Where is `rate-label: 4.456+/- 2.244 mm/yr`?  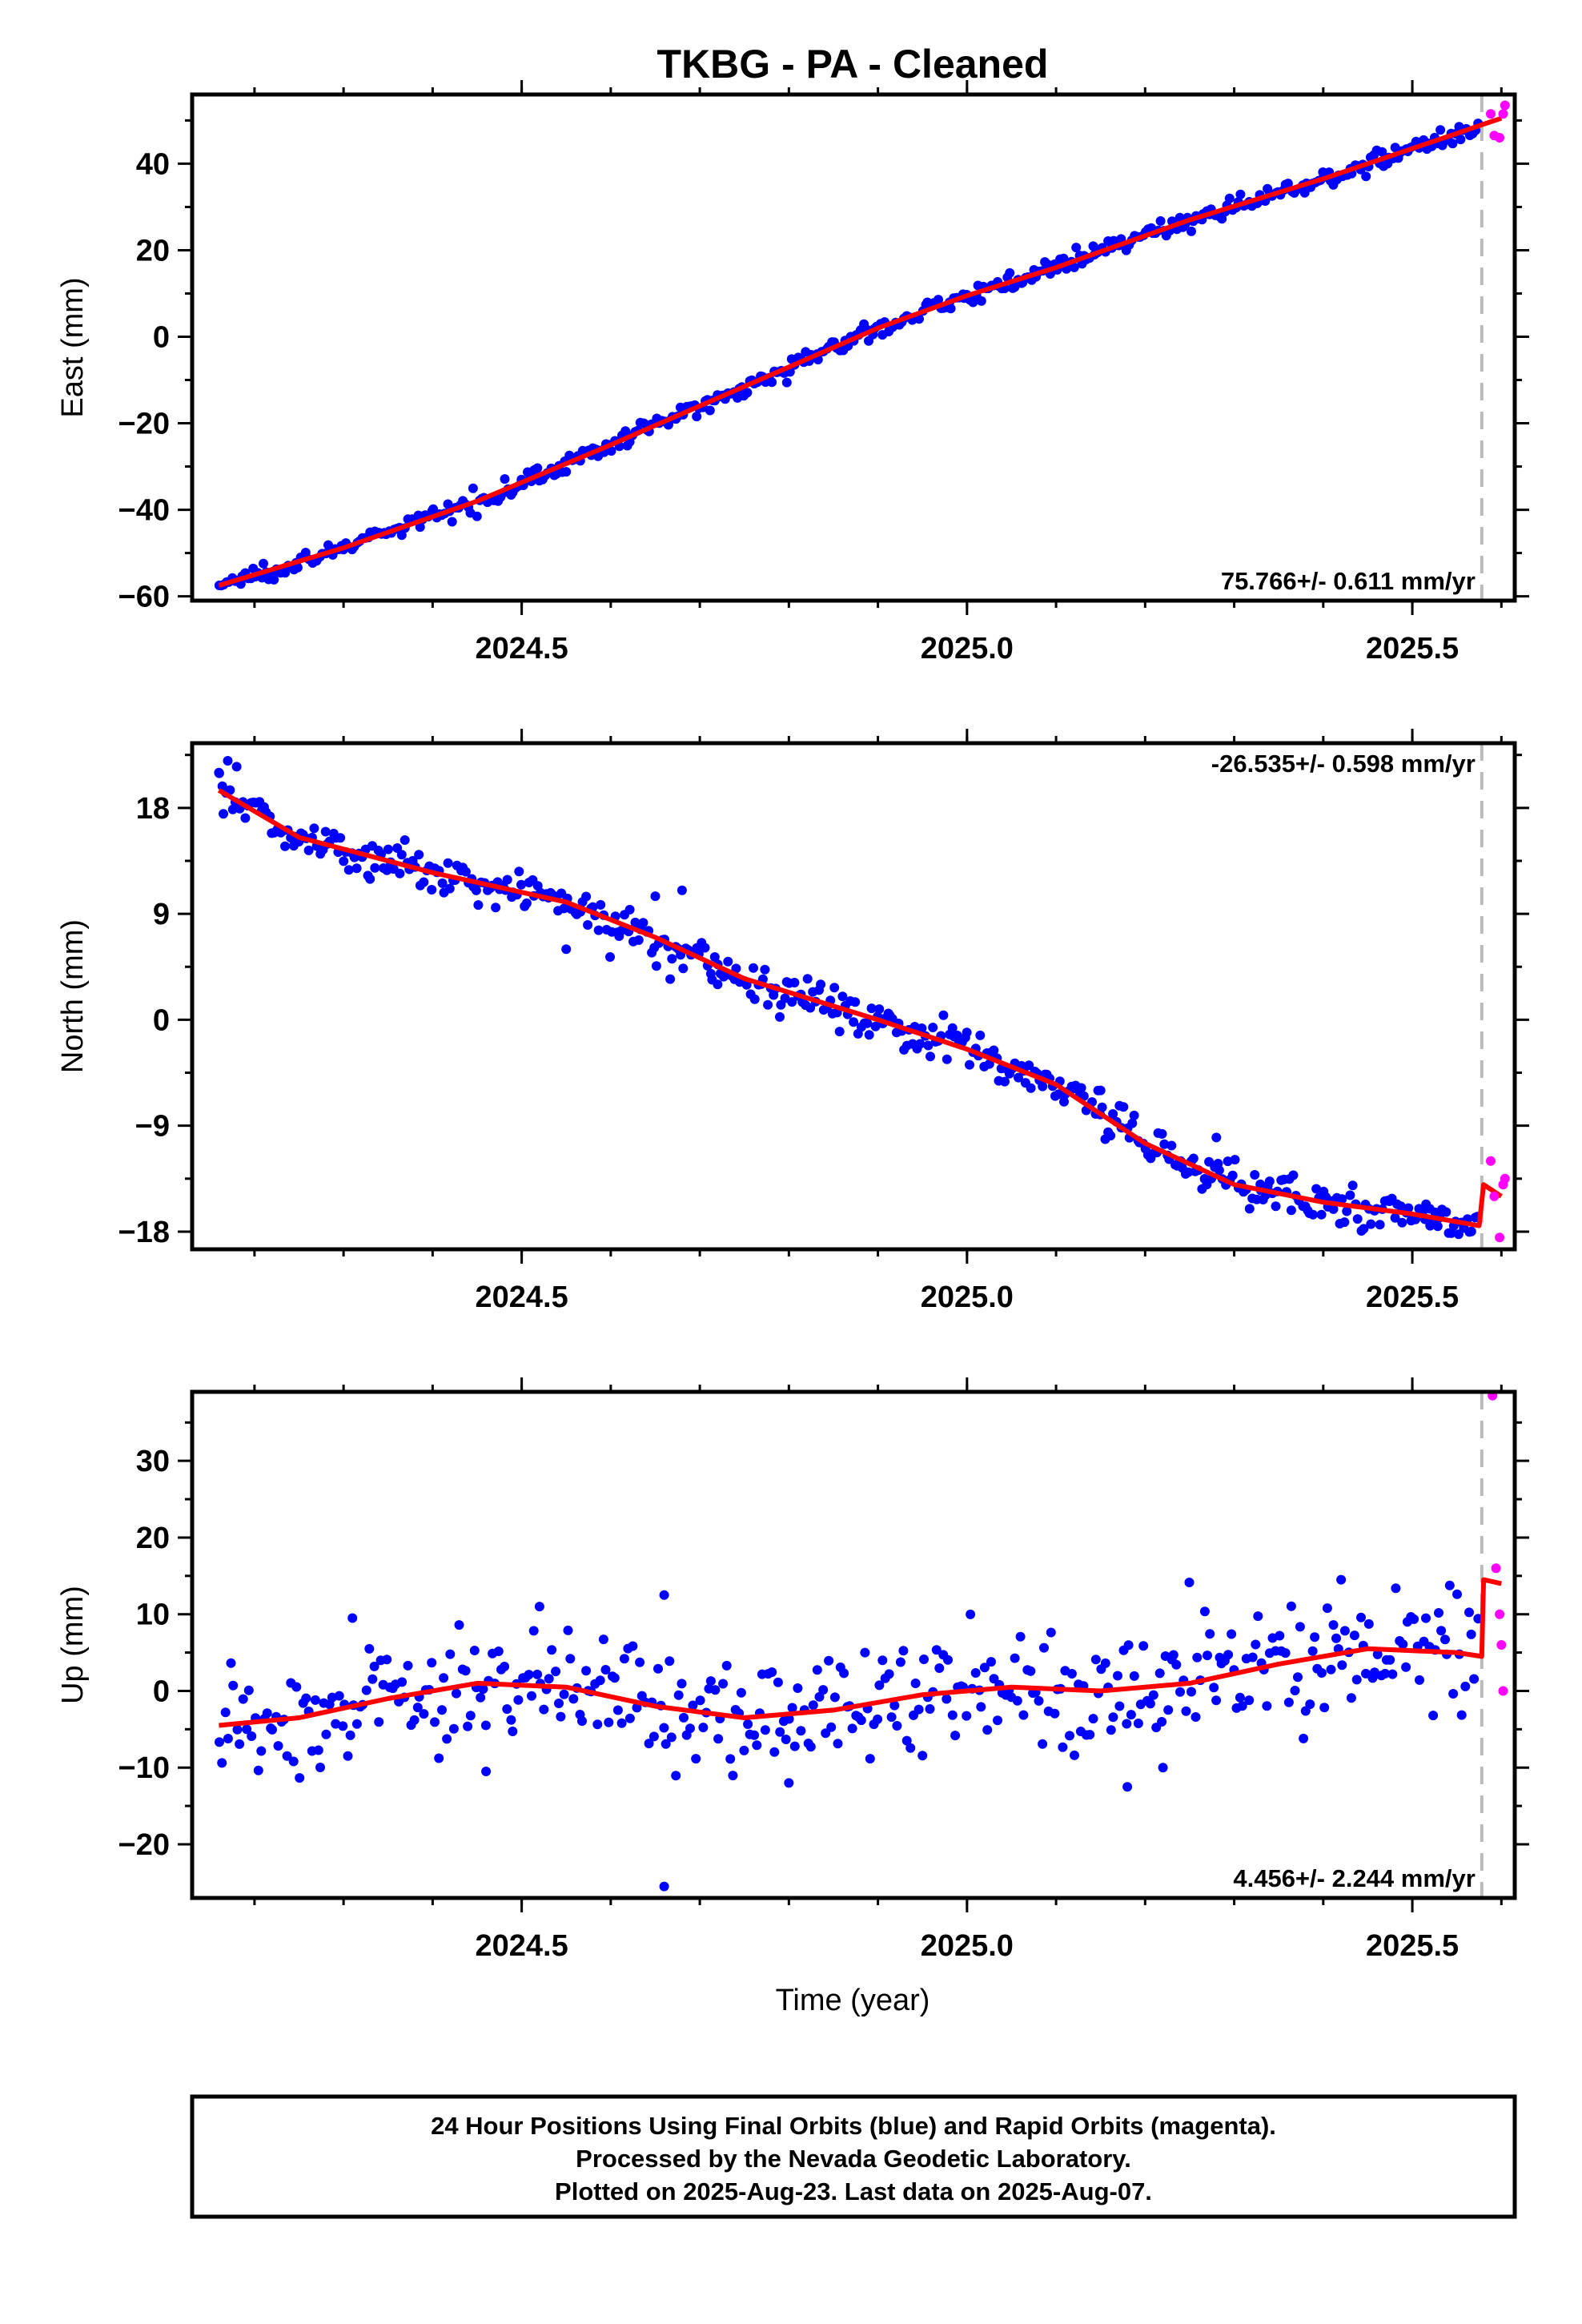 rate-label: 4.456+/- 2.244 mm/yr is located at coordinates (1354, 1878).